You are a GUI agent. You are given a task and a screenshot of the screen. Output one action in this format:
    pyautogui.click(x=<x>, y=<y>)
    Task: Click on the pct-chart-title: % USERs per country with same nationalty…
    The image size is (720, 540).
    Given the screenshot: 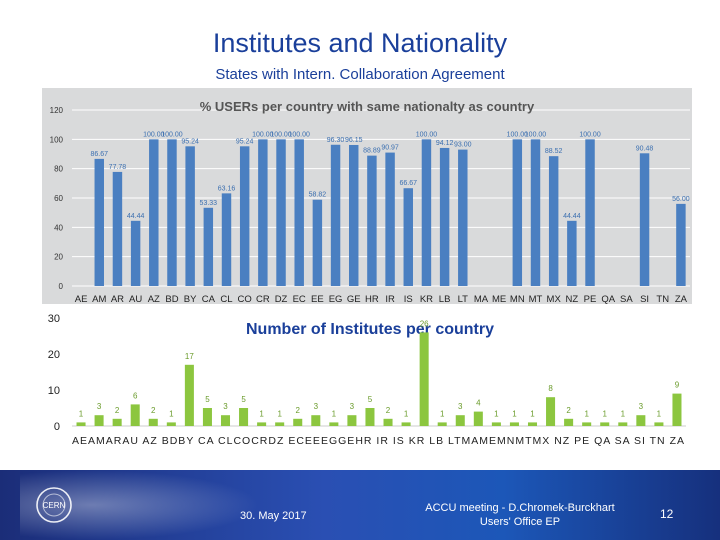 What is the action you would take?
    pyautogui.click(x=367, y=106)
    